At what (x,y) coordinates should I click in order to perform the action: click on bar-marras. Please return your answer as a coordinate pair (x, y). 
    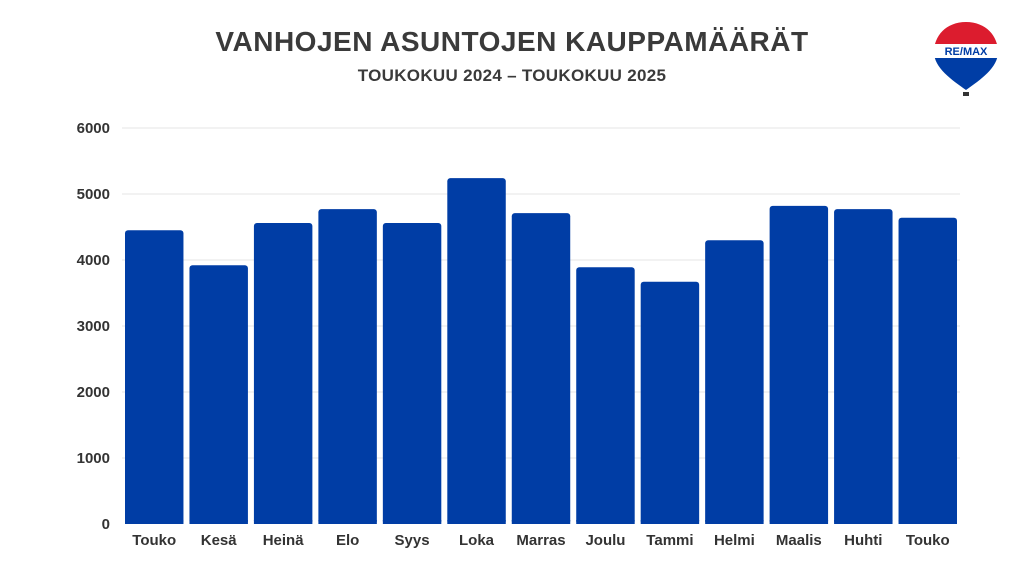
    Looking at the image, I should click on (541, 368).